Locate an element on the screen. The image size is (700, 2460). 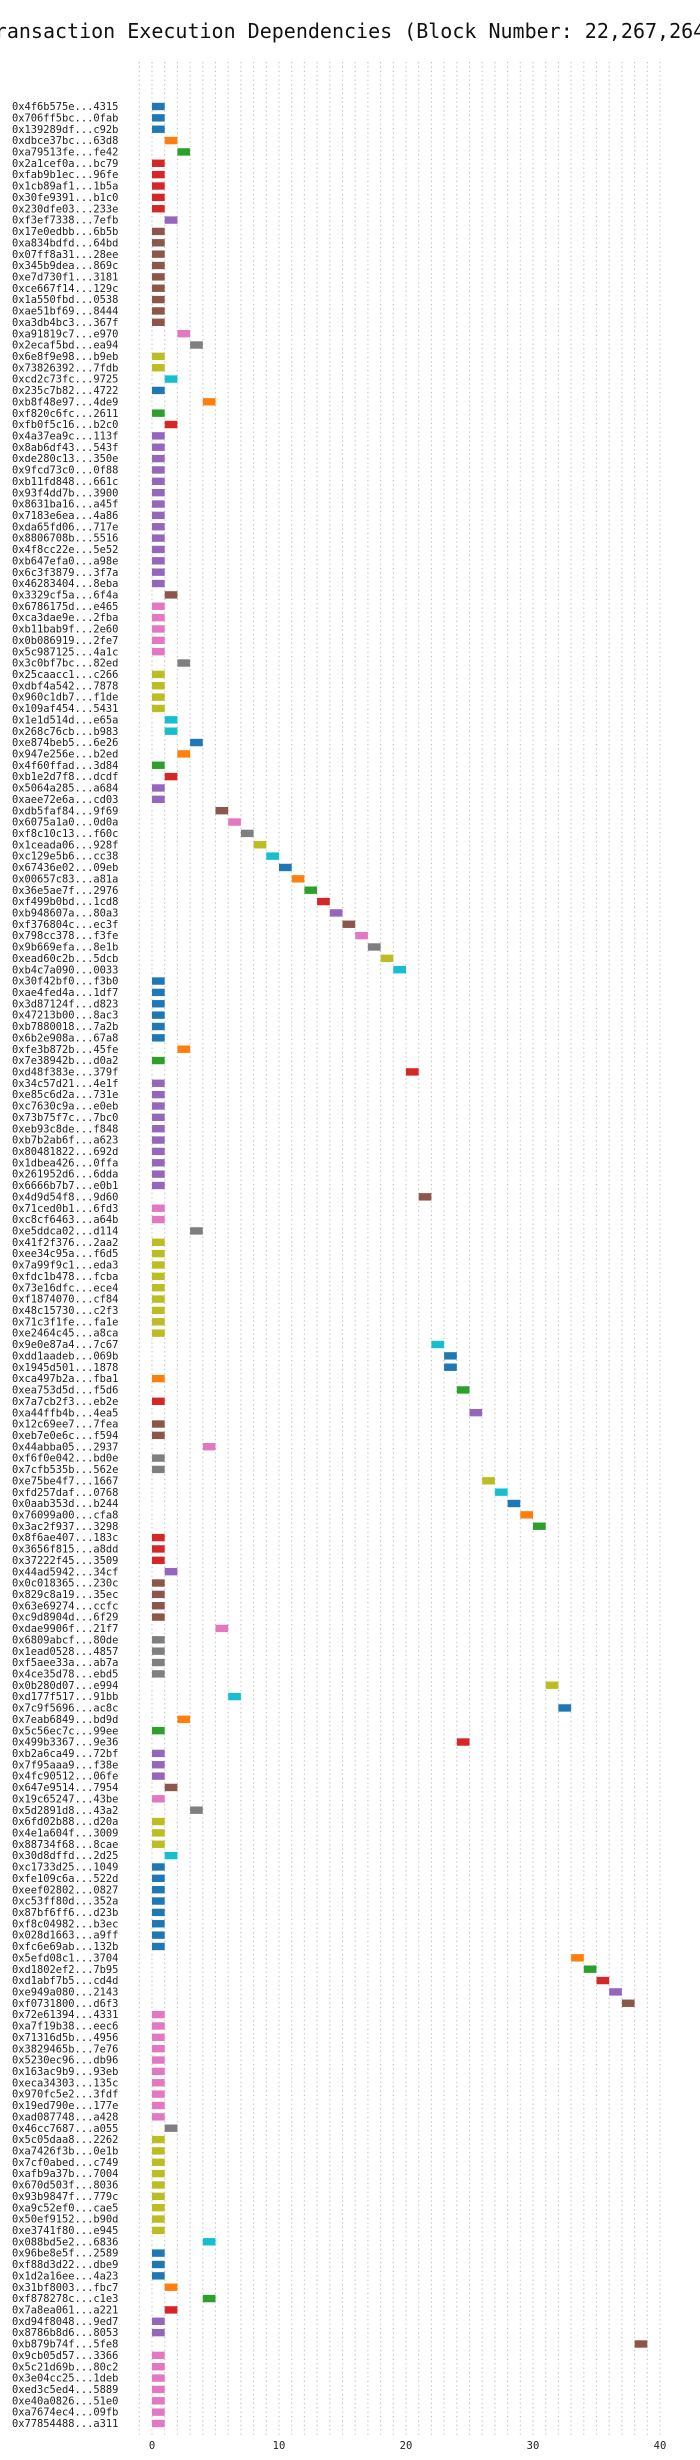
transaction-label: 0x9fcd73c0...0f88 is located at coordinates (65, 471).